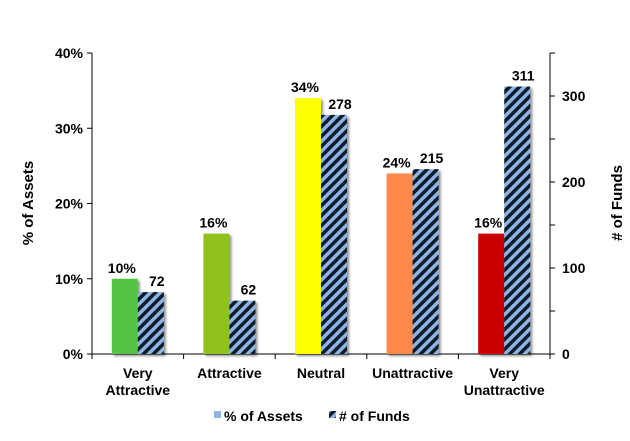 The height and width of the screenshot is (441, 630). I want to click on y-tick-label: 20%, so click(69, 204).